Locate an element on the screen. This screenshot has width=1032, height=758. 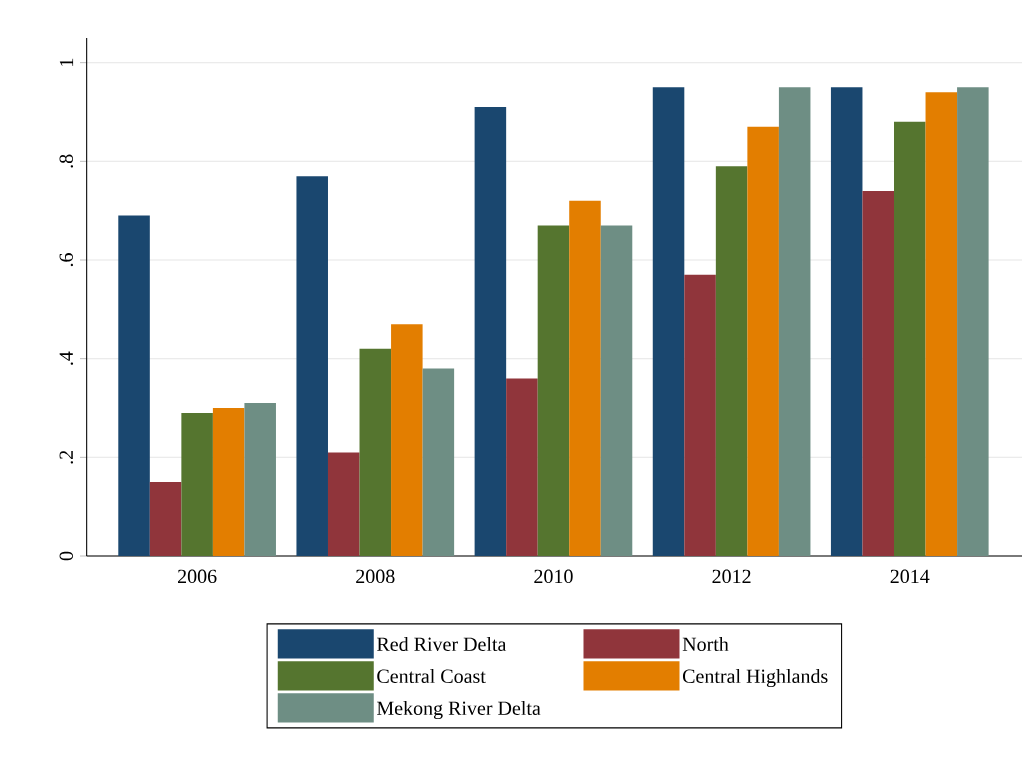
x-tick-label: 2006 is located at coordinates (197, 576).